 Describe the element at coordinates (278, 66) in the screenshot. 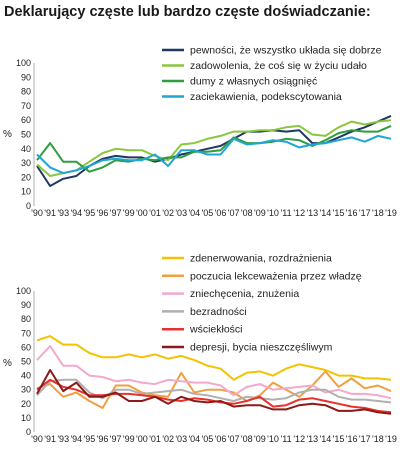

I see `legend-label: zadowolenia, że coś się w życiu udało` at that location.